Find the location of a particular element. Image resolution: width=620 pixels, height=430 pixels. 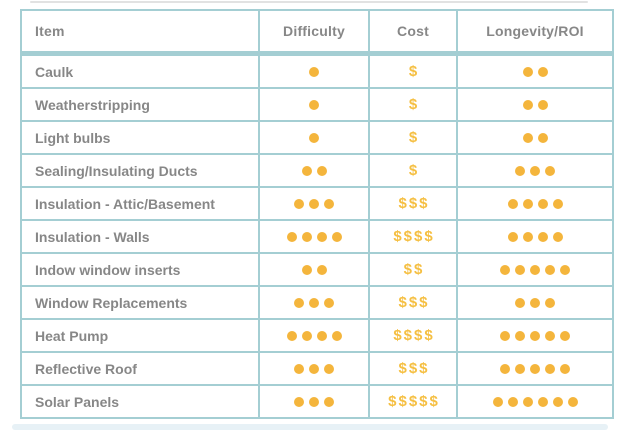

item-label: Light bulbs is located at coordinates (140, 137).